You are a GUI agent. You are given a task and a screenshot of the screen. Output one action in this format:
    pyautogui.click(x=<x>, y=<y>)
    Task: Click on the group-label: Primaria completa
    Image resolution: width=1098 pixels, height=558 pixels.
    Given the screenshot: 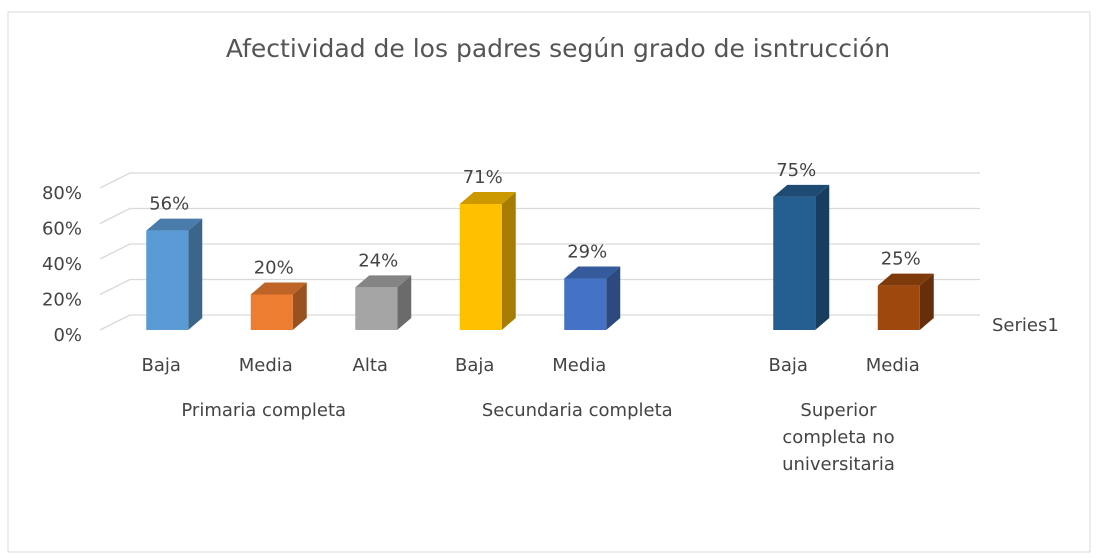 What is the action you would take?
    pyautogui.click(x=263, y=410)
    